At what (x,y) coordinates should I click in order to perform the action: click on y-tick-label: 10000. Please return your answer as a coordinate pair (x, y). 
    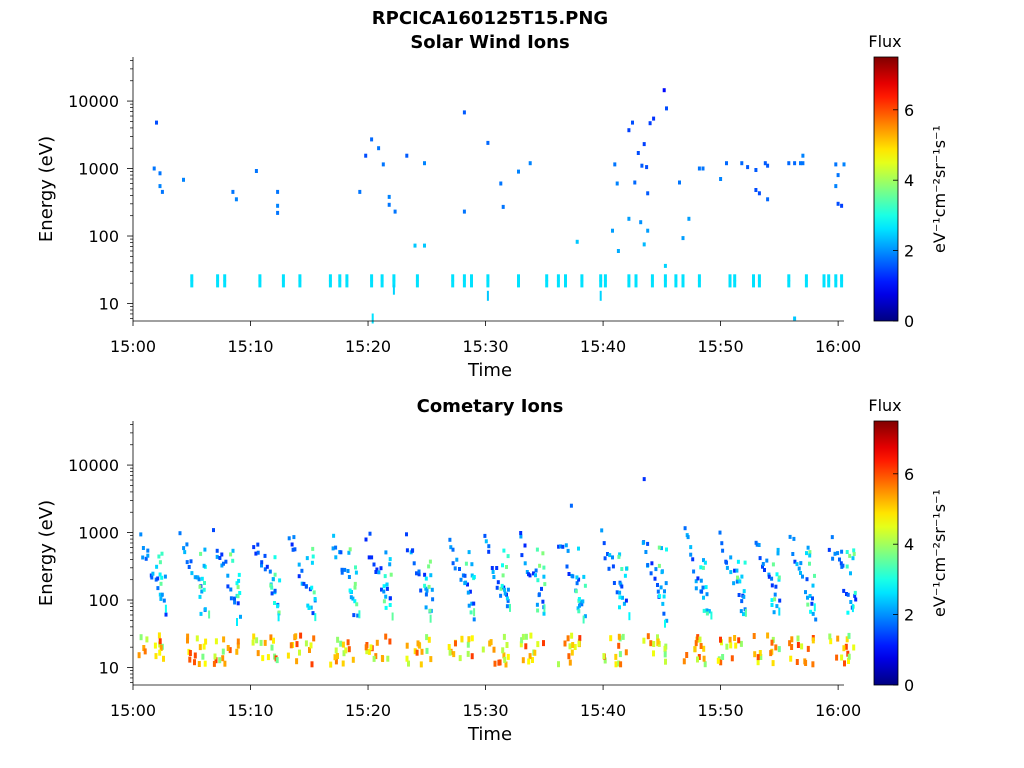
    Looking at the image, I should click on (93, 465).